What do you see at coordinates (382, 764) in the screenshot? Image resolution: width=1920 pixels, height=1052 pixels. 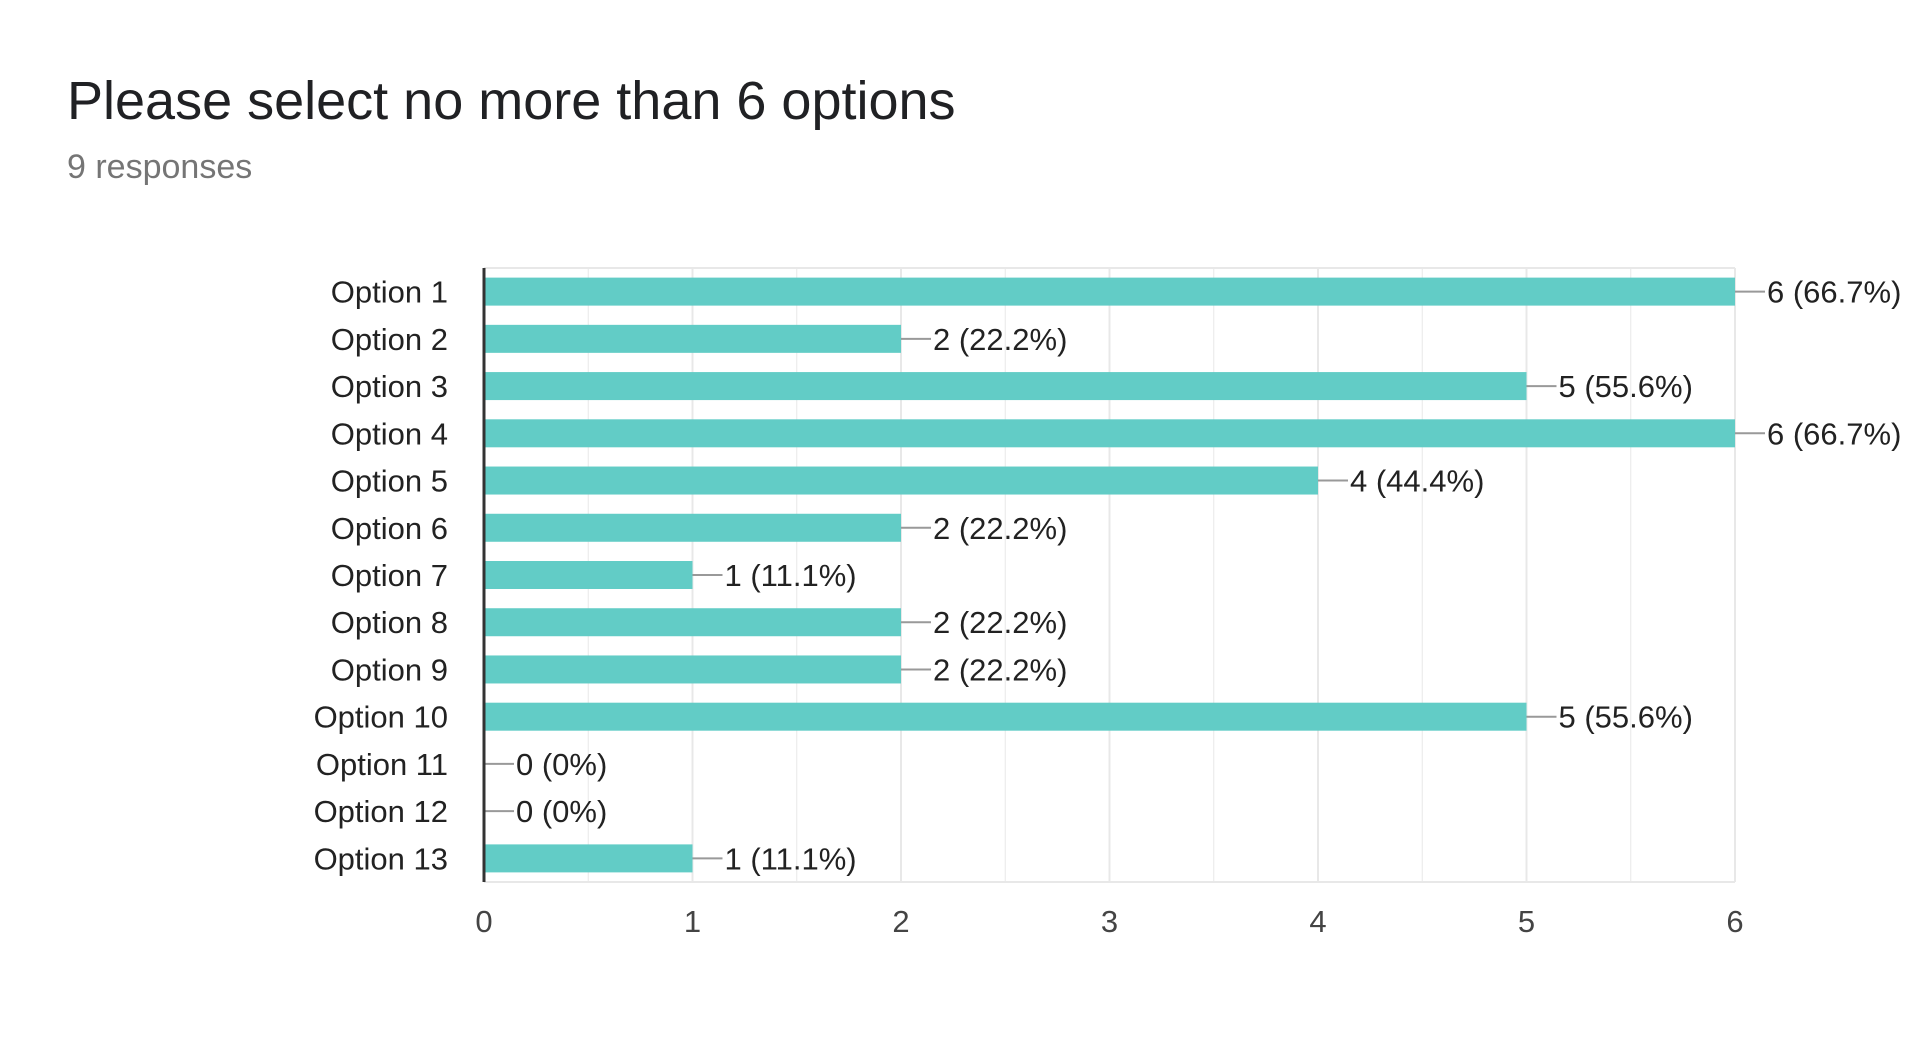 I see `category-label: Option 11` at bounding box center [382, 764].